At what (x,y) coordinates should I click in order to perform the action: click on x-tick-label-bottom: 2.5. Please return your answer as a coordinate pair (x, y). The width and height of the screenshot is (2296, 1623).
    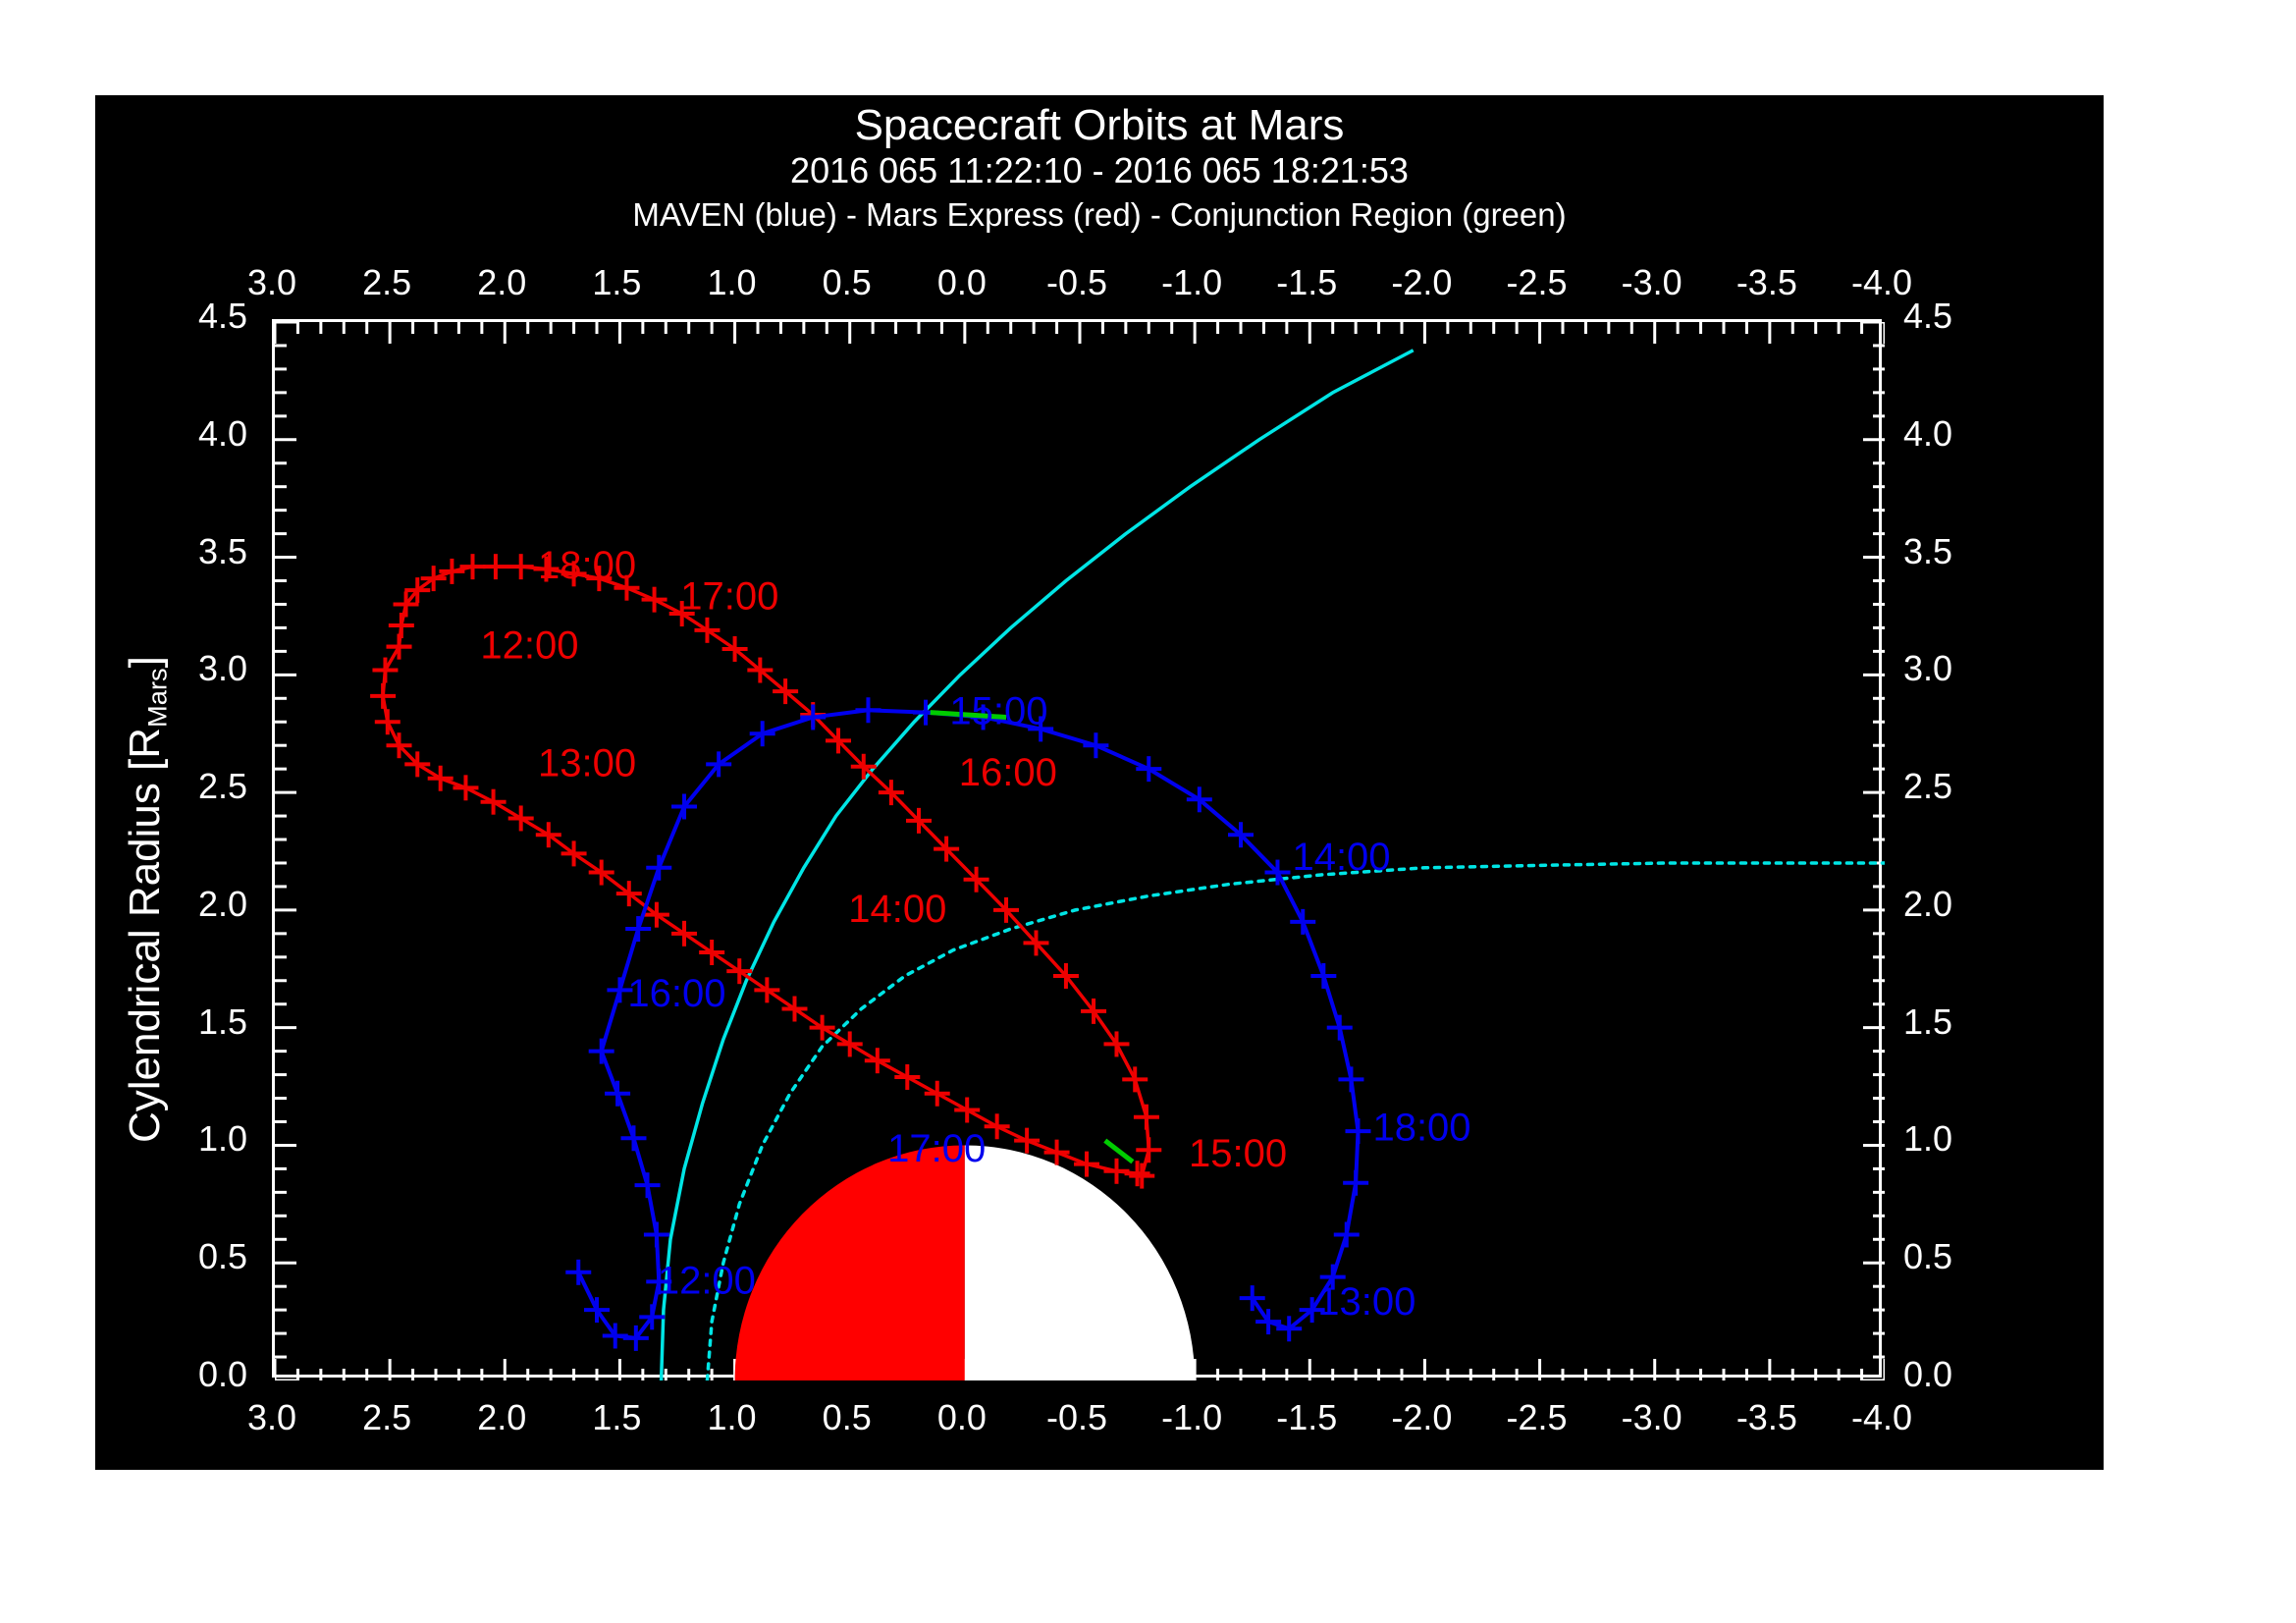
    Looking at the image, I should click on (387, 1417).